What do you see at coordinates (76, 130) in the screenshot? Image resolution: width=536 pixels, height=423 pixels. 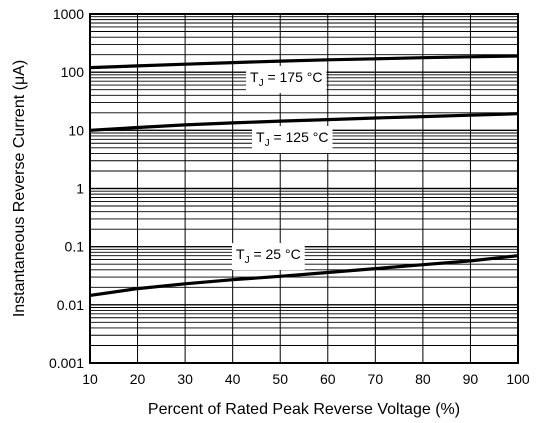 I see `y-tick-label: 10` at bounding box center [76, 130].